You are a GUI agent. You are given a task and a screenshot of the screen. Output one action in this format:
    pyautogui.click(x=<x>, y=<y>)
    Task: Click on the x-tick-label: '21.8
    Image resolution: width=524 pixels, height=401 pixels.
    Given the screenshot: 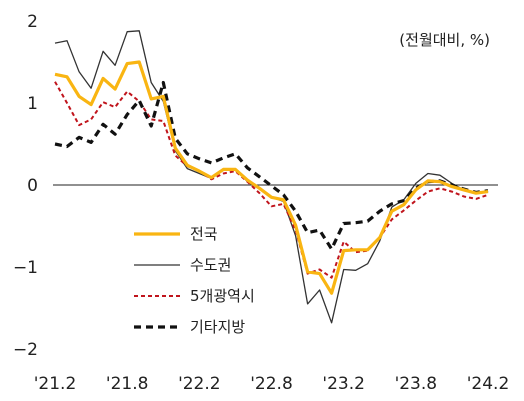 What is the action you would take?
    pyautogui.click(x=127, y=384)
    